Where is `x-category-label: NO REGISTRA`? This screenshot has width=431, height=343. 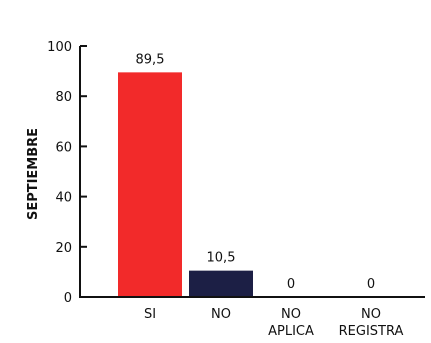
x-category-label: NO REGISTRA is located at coordinates (371, 323).